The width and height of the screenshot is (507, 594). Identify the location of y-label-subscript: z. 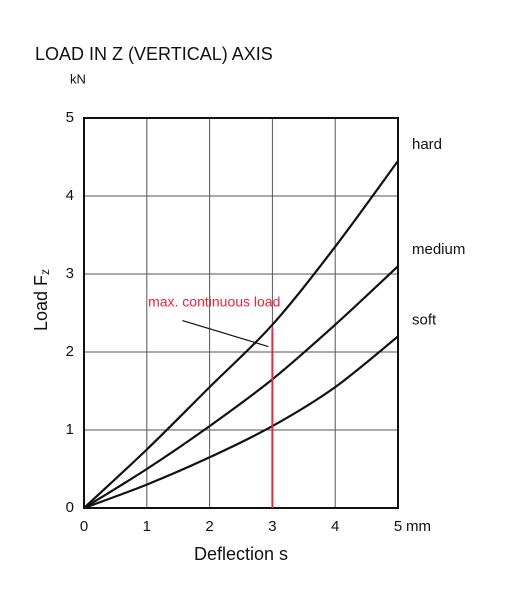
(45, 272).